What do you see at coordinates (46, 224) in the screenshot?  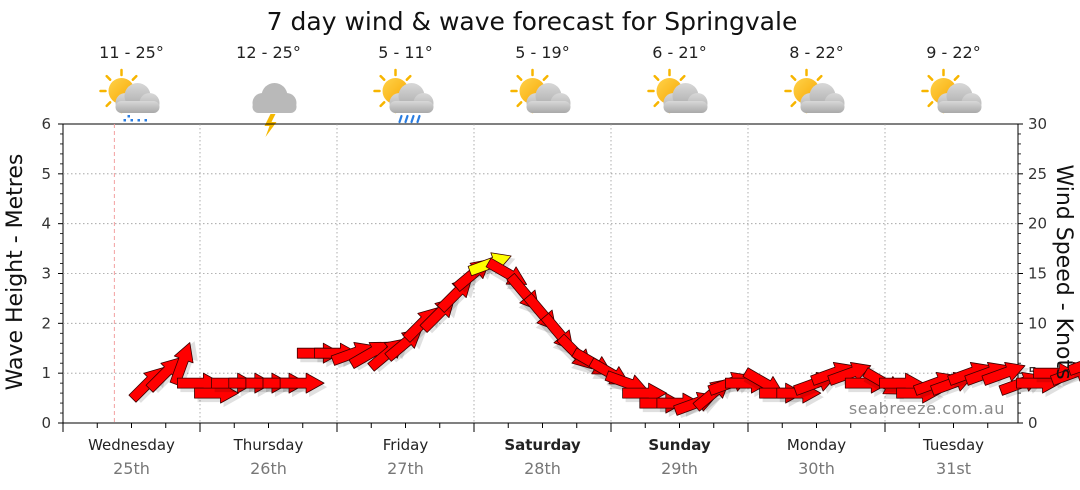 I see `left-tick-label: 4` at bounding box center [46, 224].